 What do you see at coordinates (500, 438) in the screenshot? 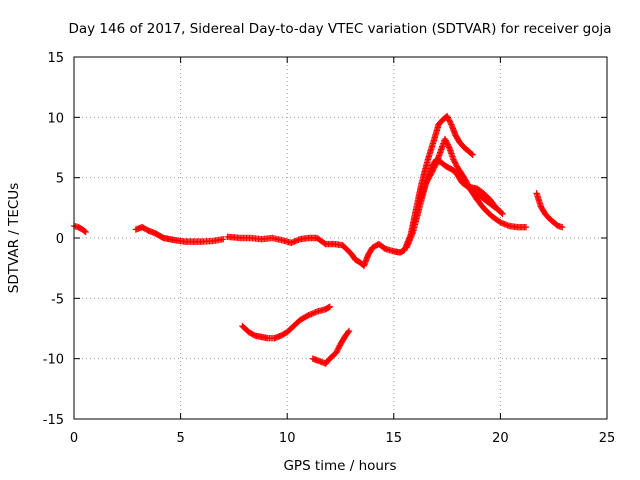
I see `x-tick-label: 20` at bounding box center [500, 438].